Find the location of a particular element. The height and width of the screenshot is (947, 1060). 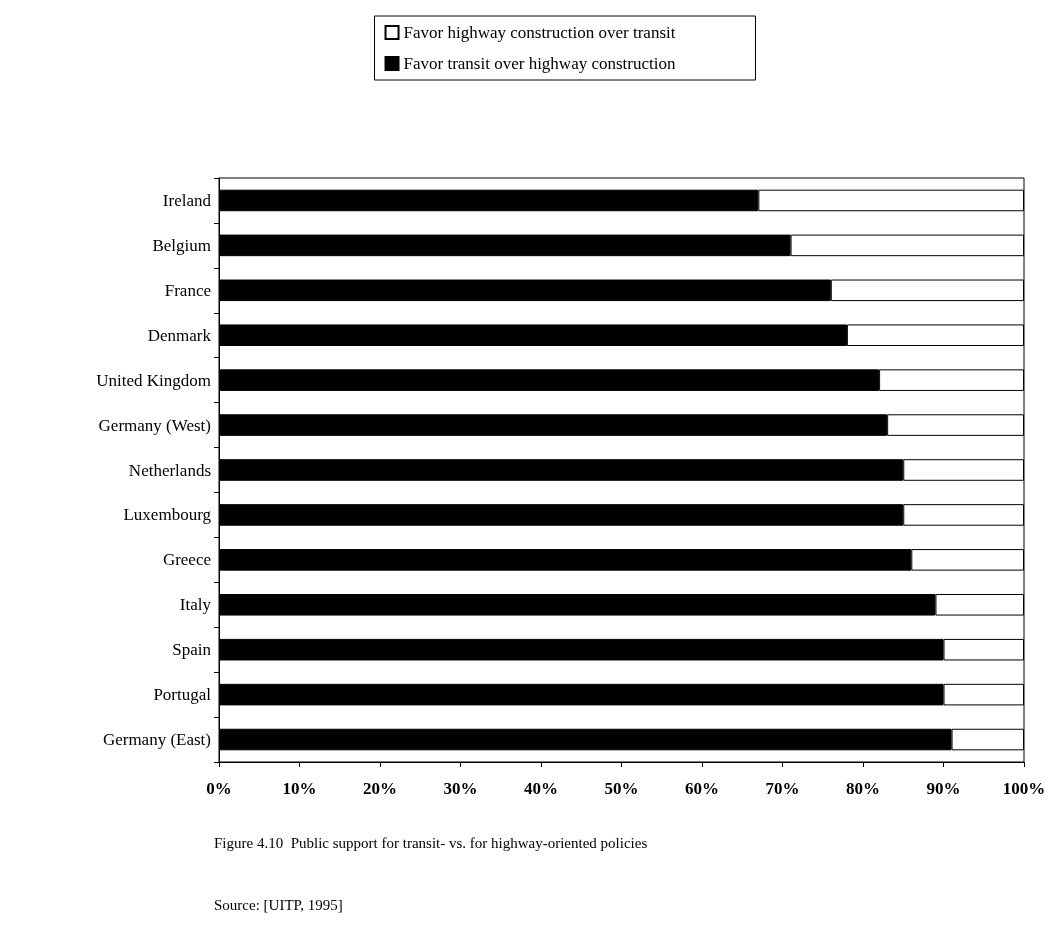

legend-label: Favor transit over highway construction is located at coordinates (539, 63).